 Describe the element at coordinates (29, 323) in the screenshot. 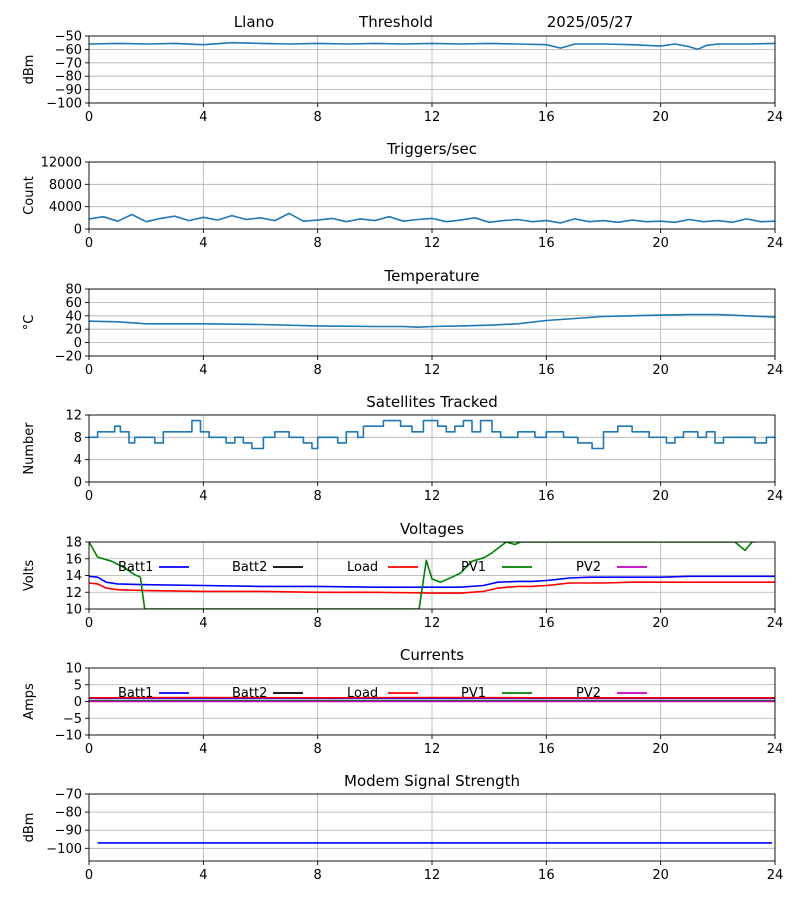

I see `y-axis-label: °C` at that location.